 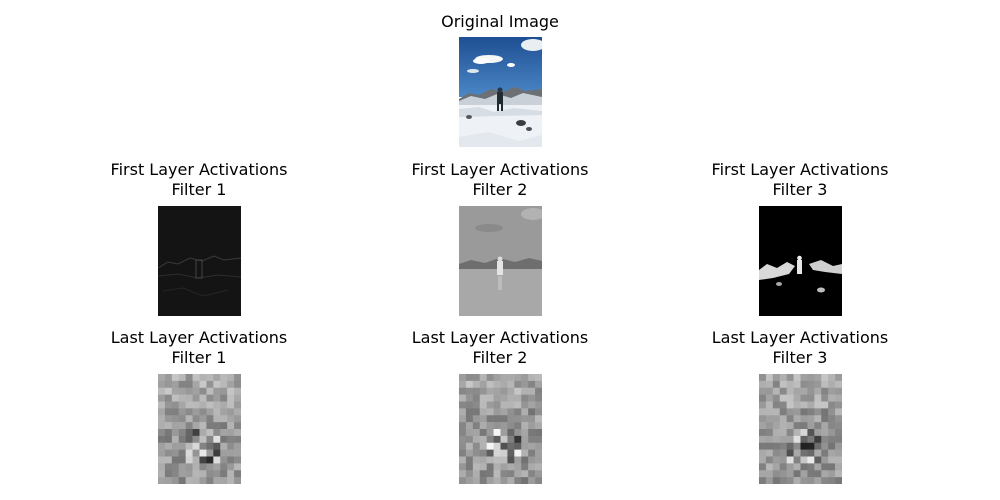 What do you see at coordinates (199, 238) in the screenshot?
I see `first-layer-filter-1-panel: First Layer Activations Filter 1` at bounding box center [199, 238].